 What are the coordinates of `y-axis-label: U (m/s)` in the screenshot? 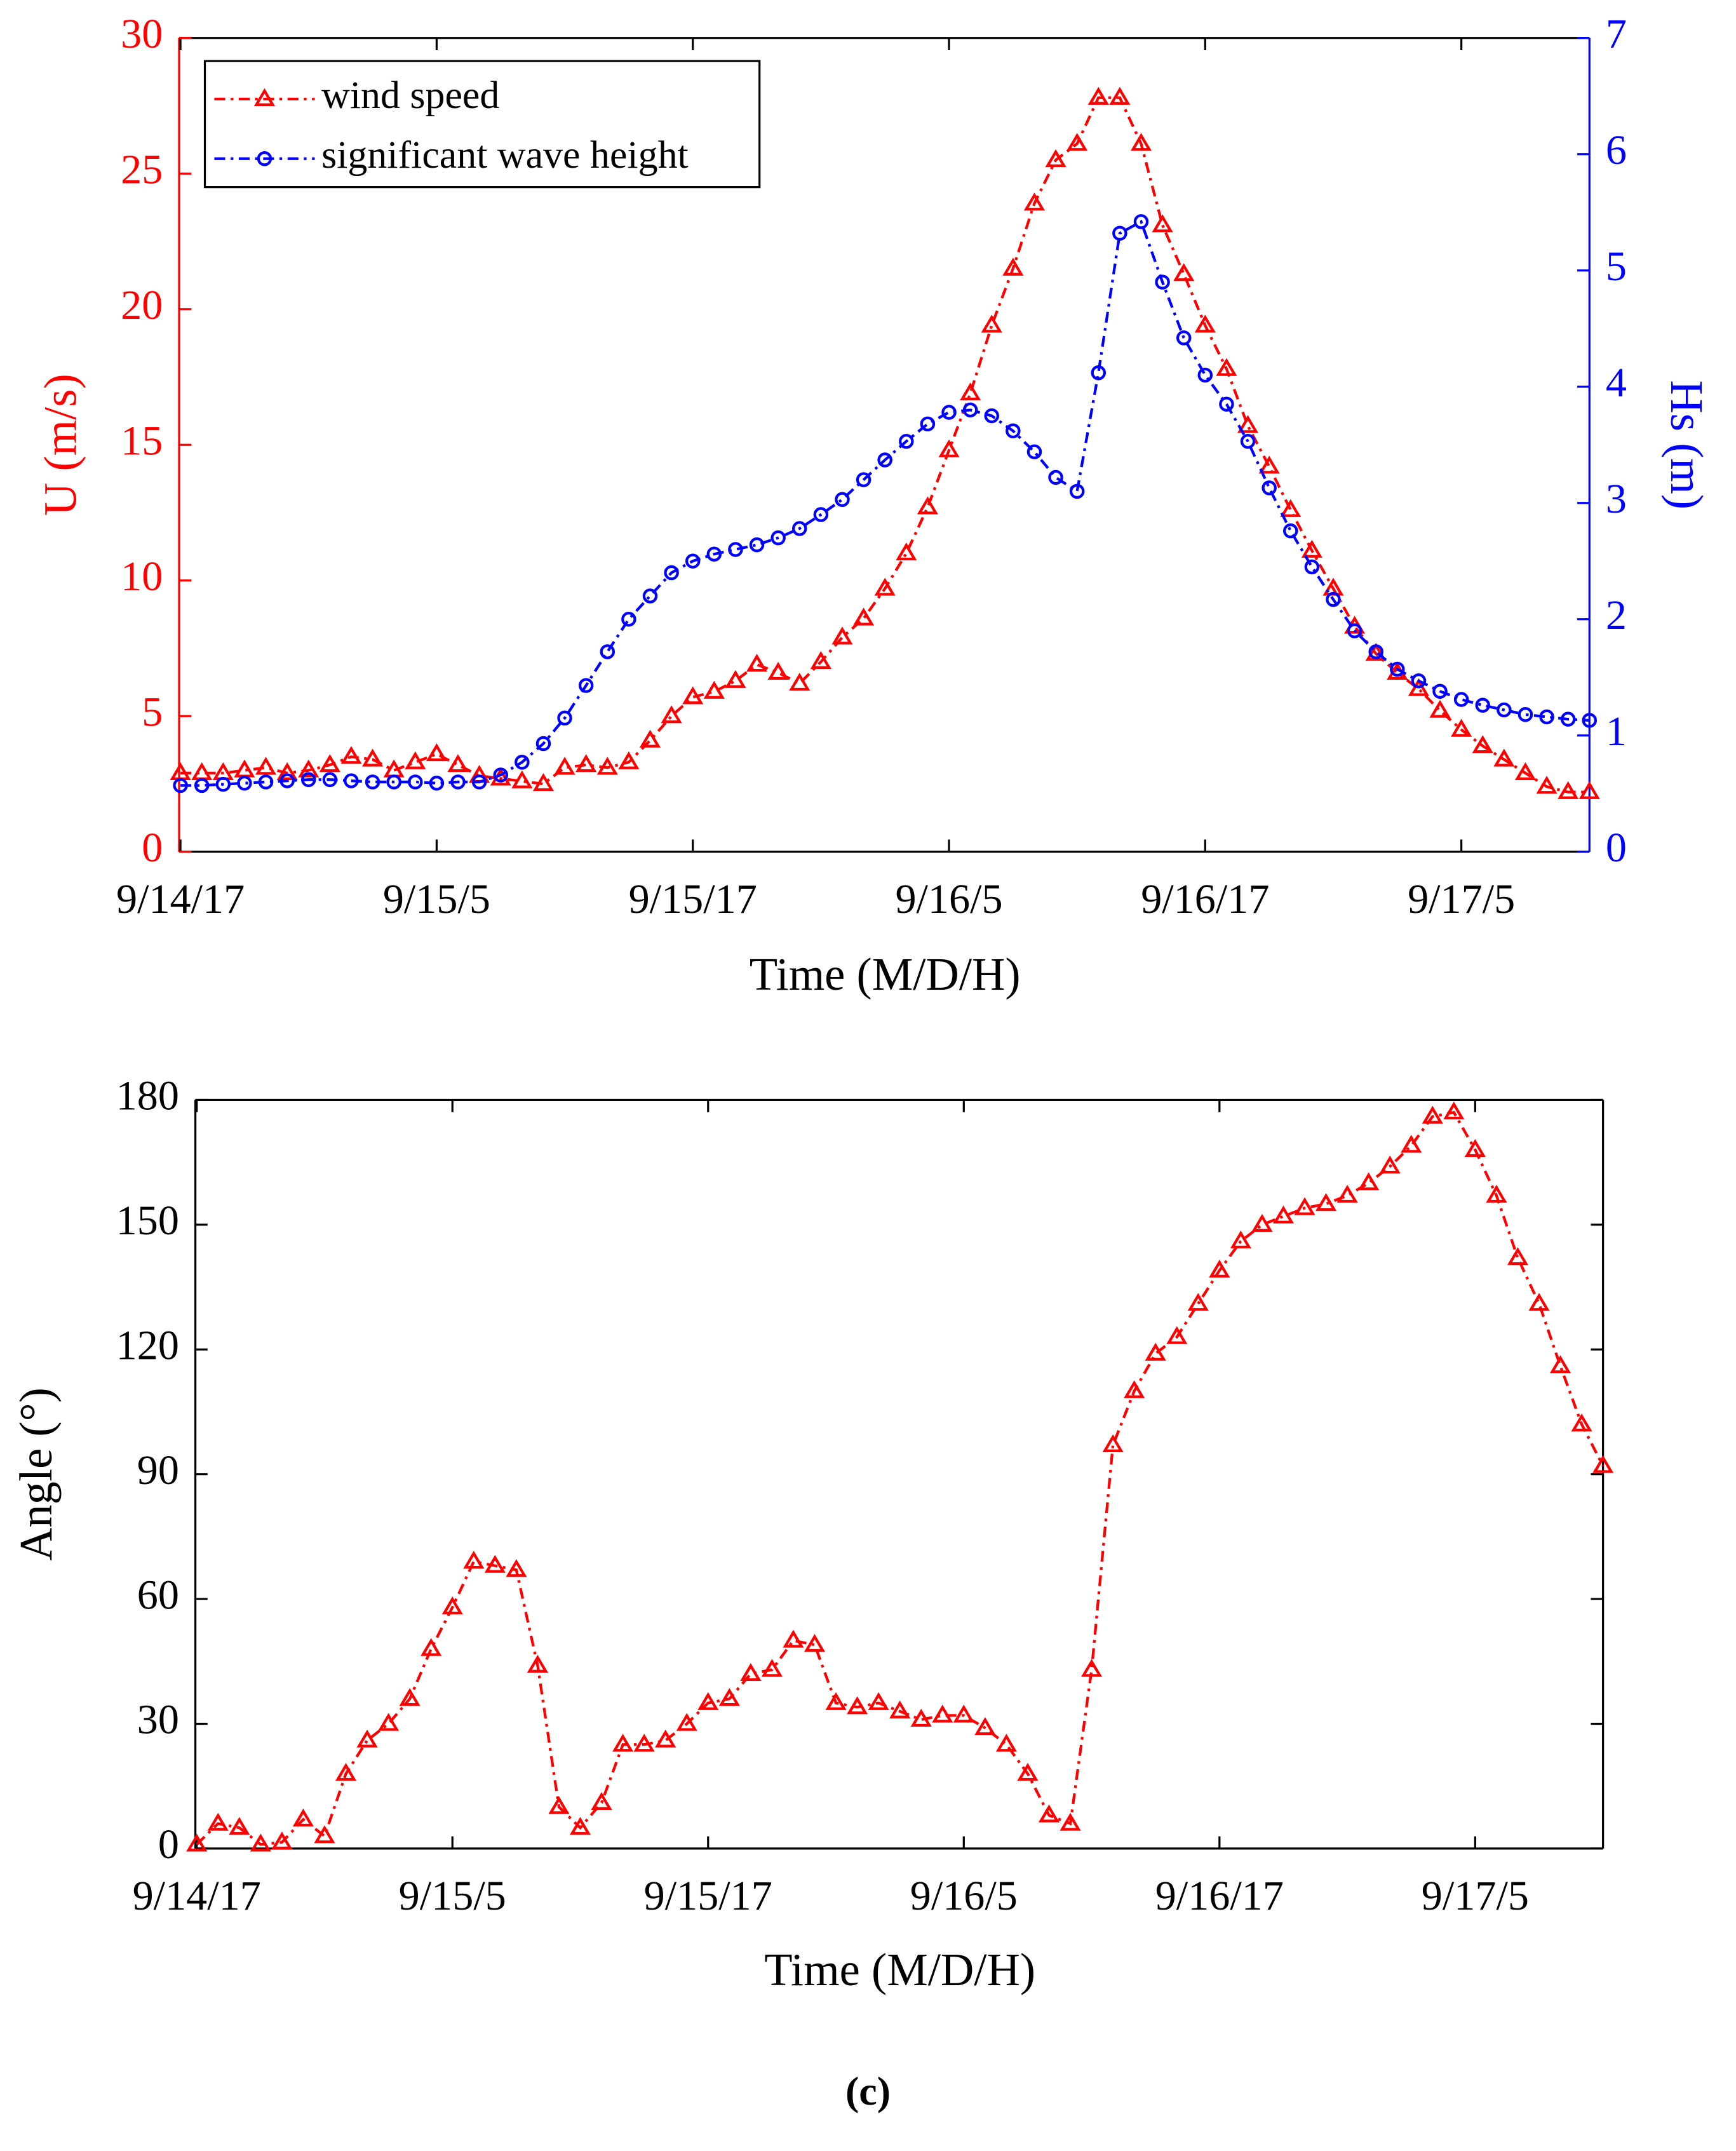 It's located at (60, 445).